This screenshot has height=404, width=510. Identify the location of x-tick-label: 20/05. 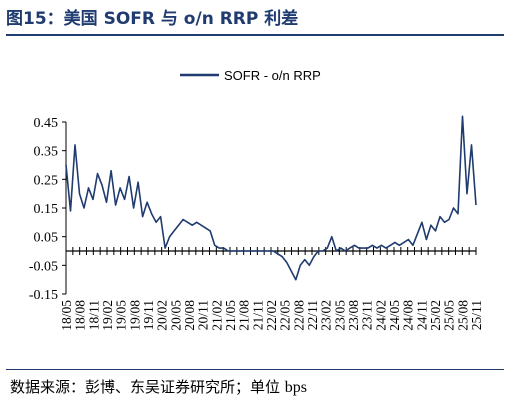
(175, 315).